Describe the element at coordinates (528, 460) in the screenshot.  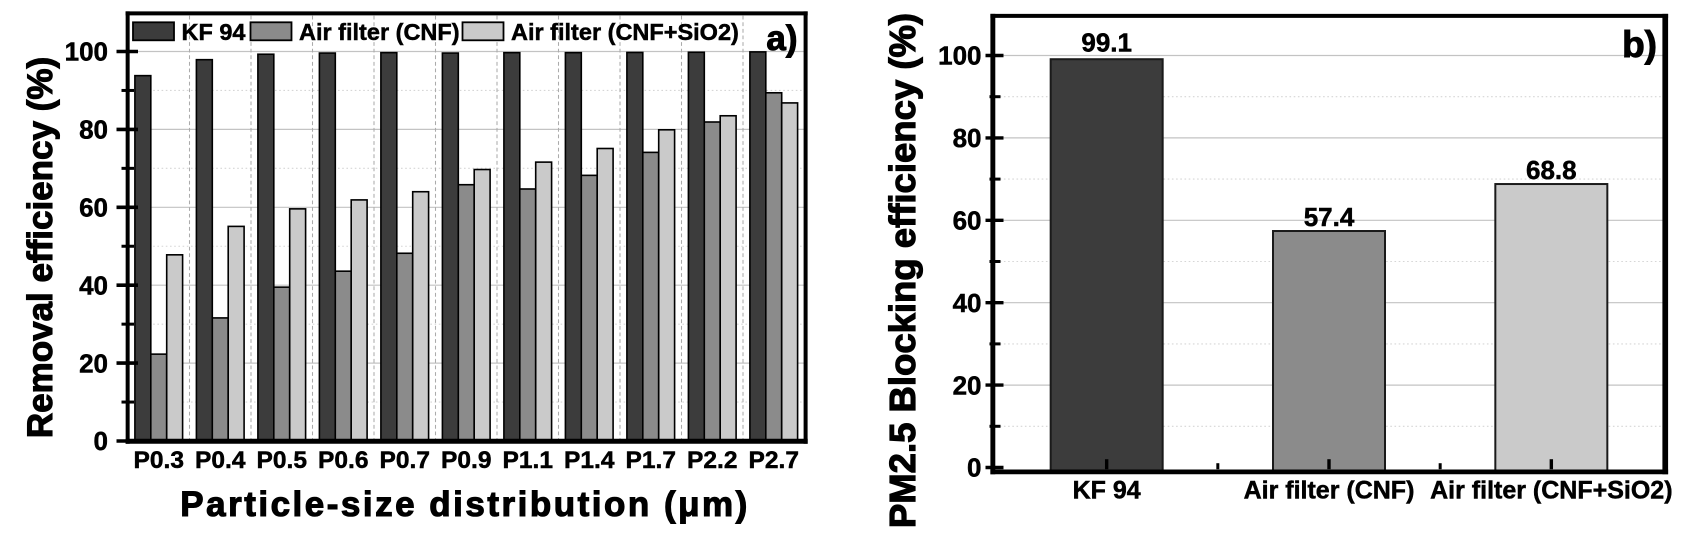
I see `svg-text: P1.1` at that location.